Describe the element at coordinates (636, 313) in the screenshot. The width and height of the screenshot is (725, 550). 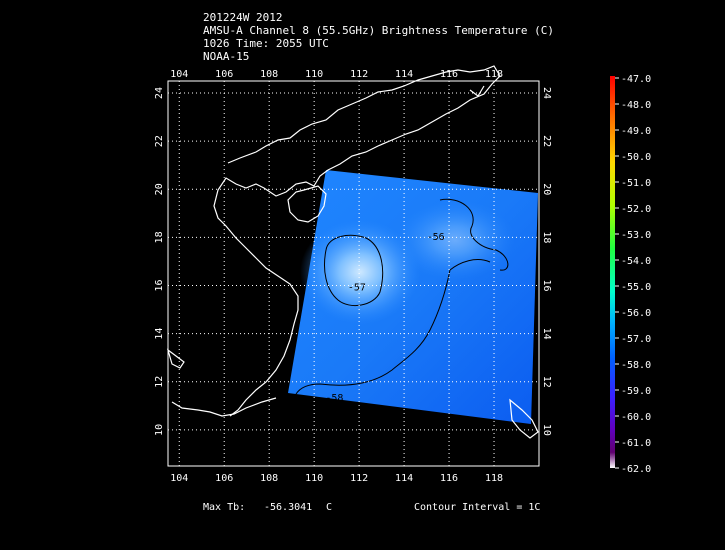
I see `colorbar-label: -56.0` at that location.